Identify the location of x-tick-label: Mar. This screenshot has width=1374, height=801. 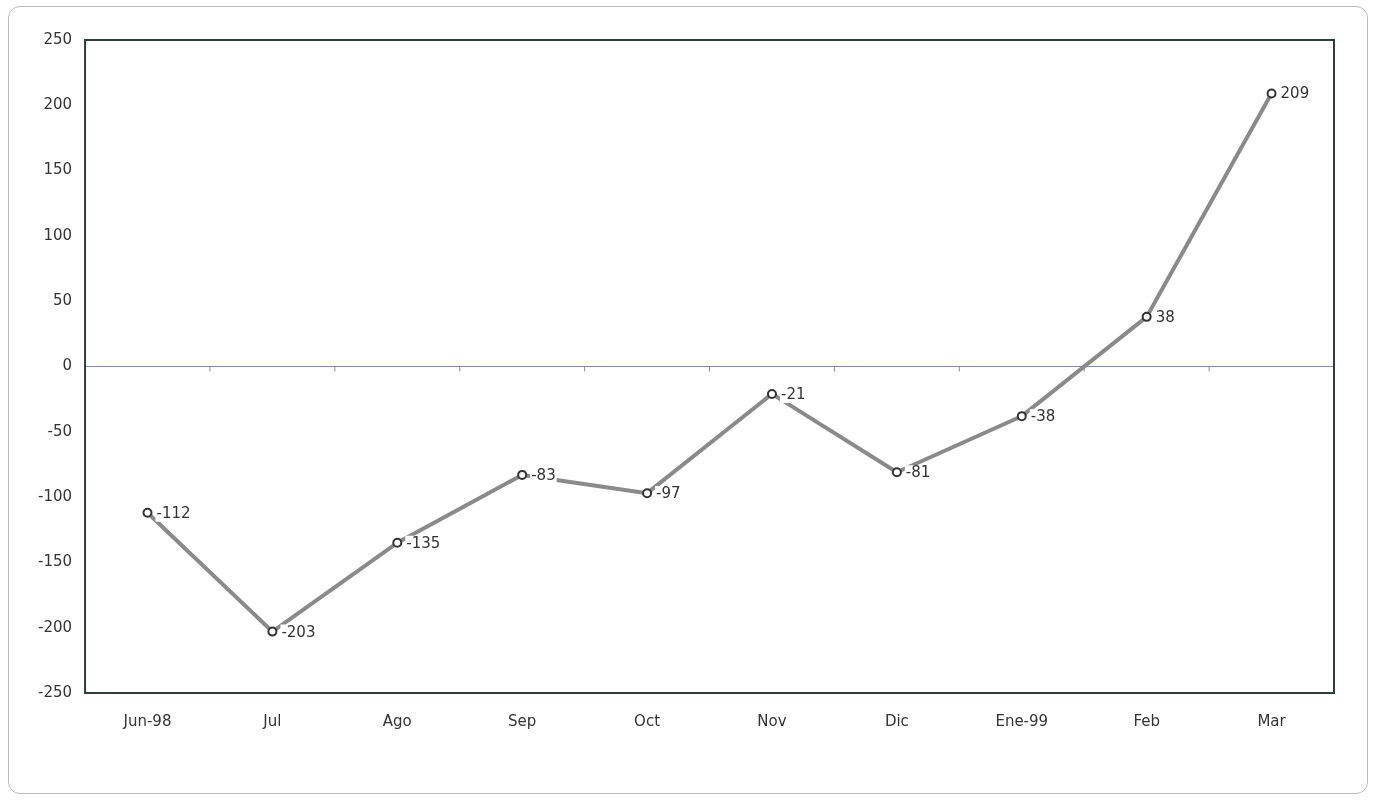
(1272, 720).